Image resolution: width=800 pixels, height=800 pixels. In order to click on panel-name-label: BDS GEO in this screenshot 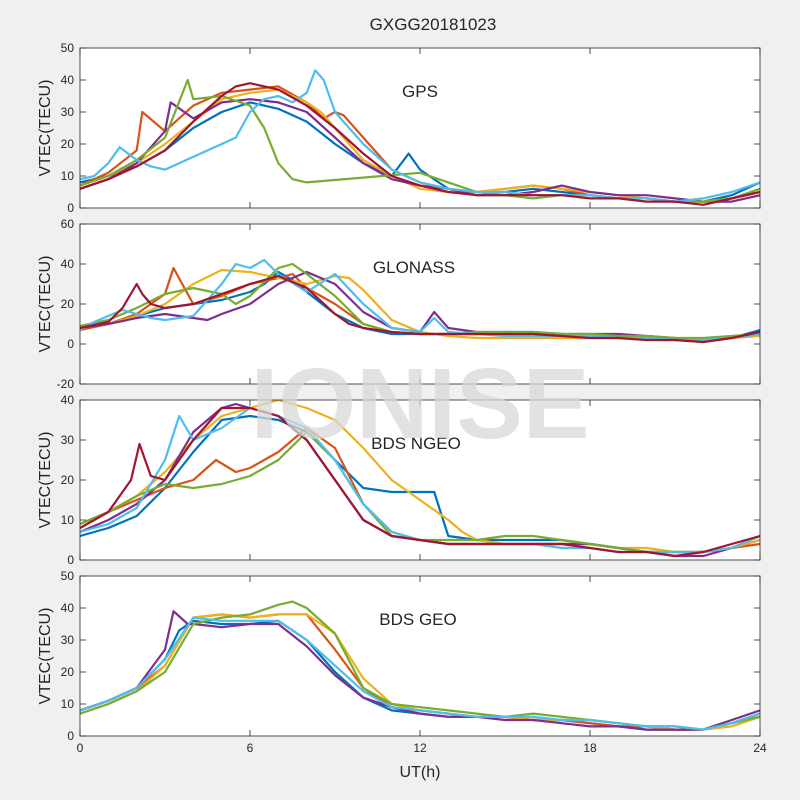, I will do `click(417, 619)`.